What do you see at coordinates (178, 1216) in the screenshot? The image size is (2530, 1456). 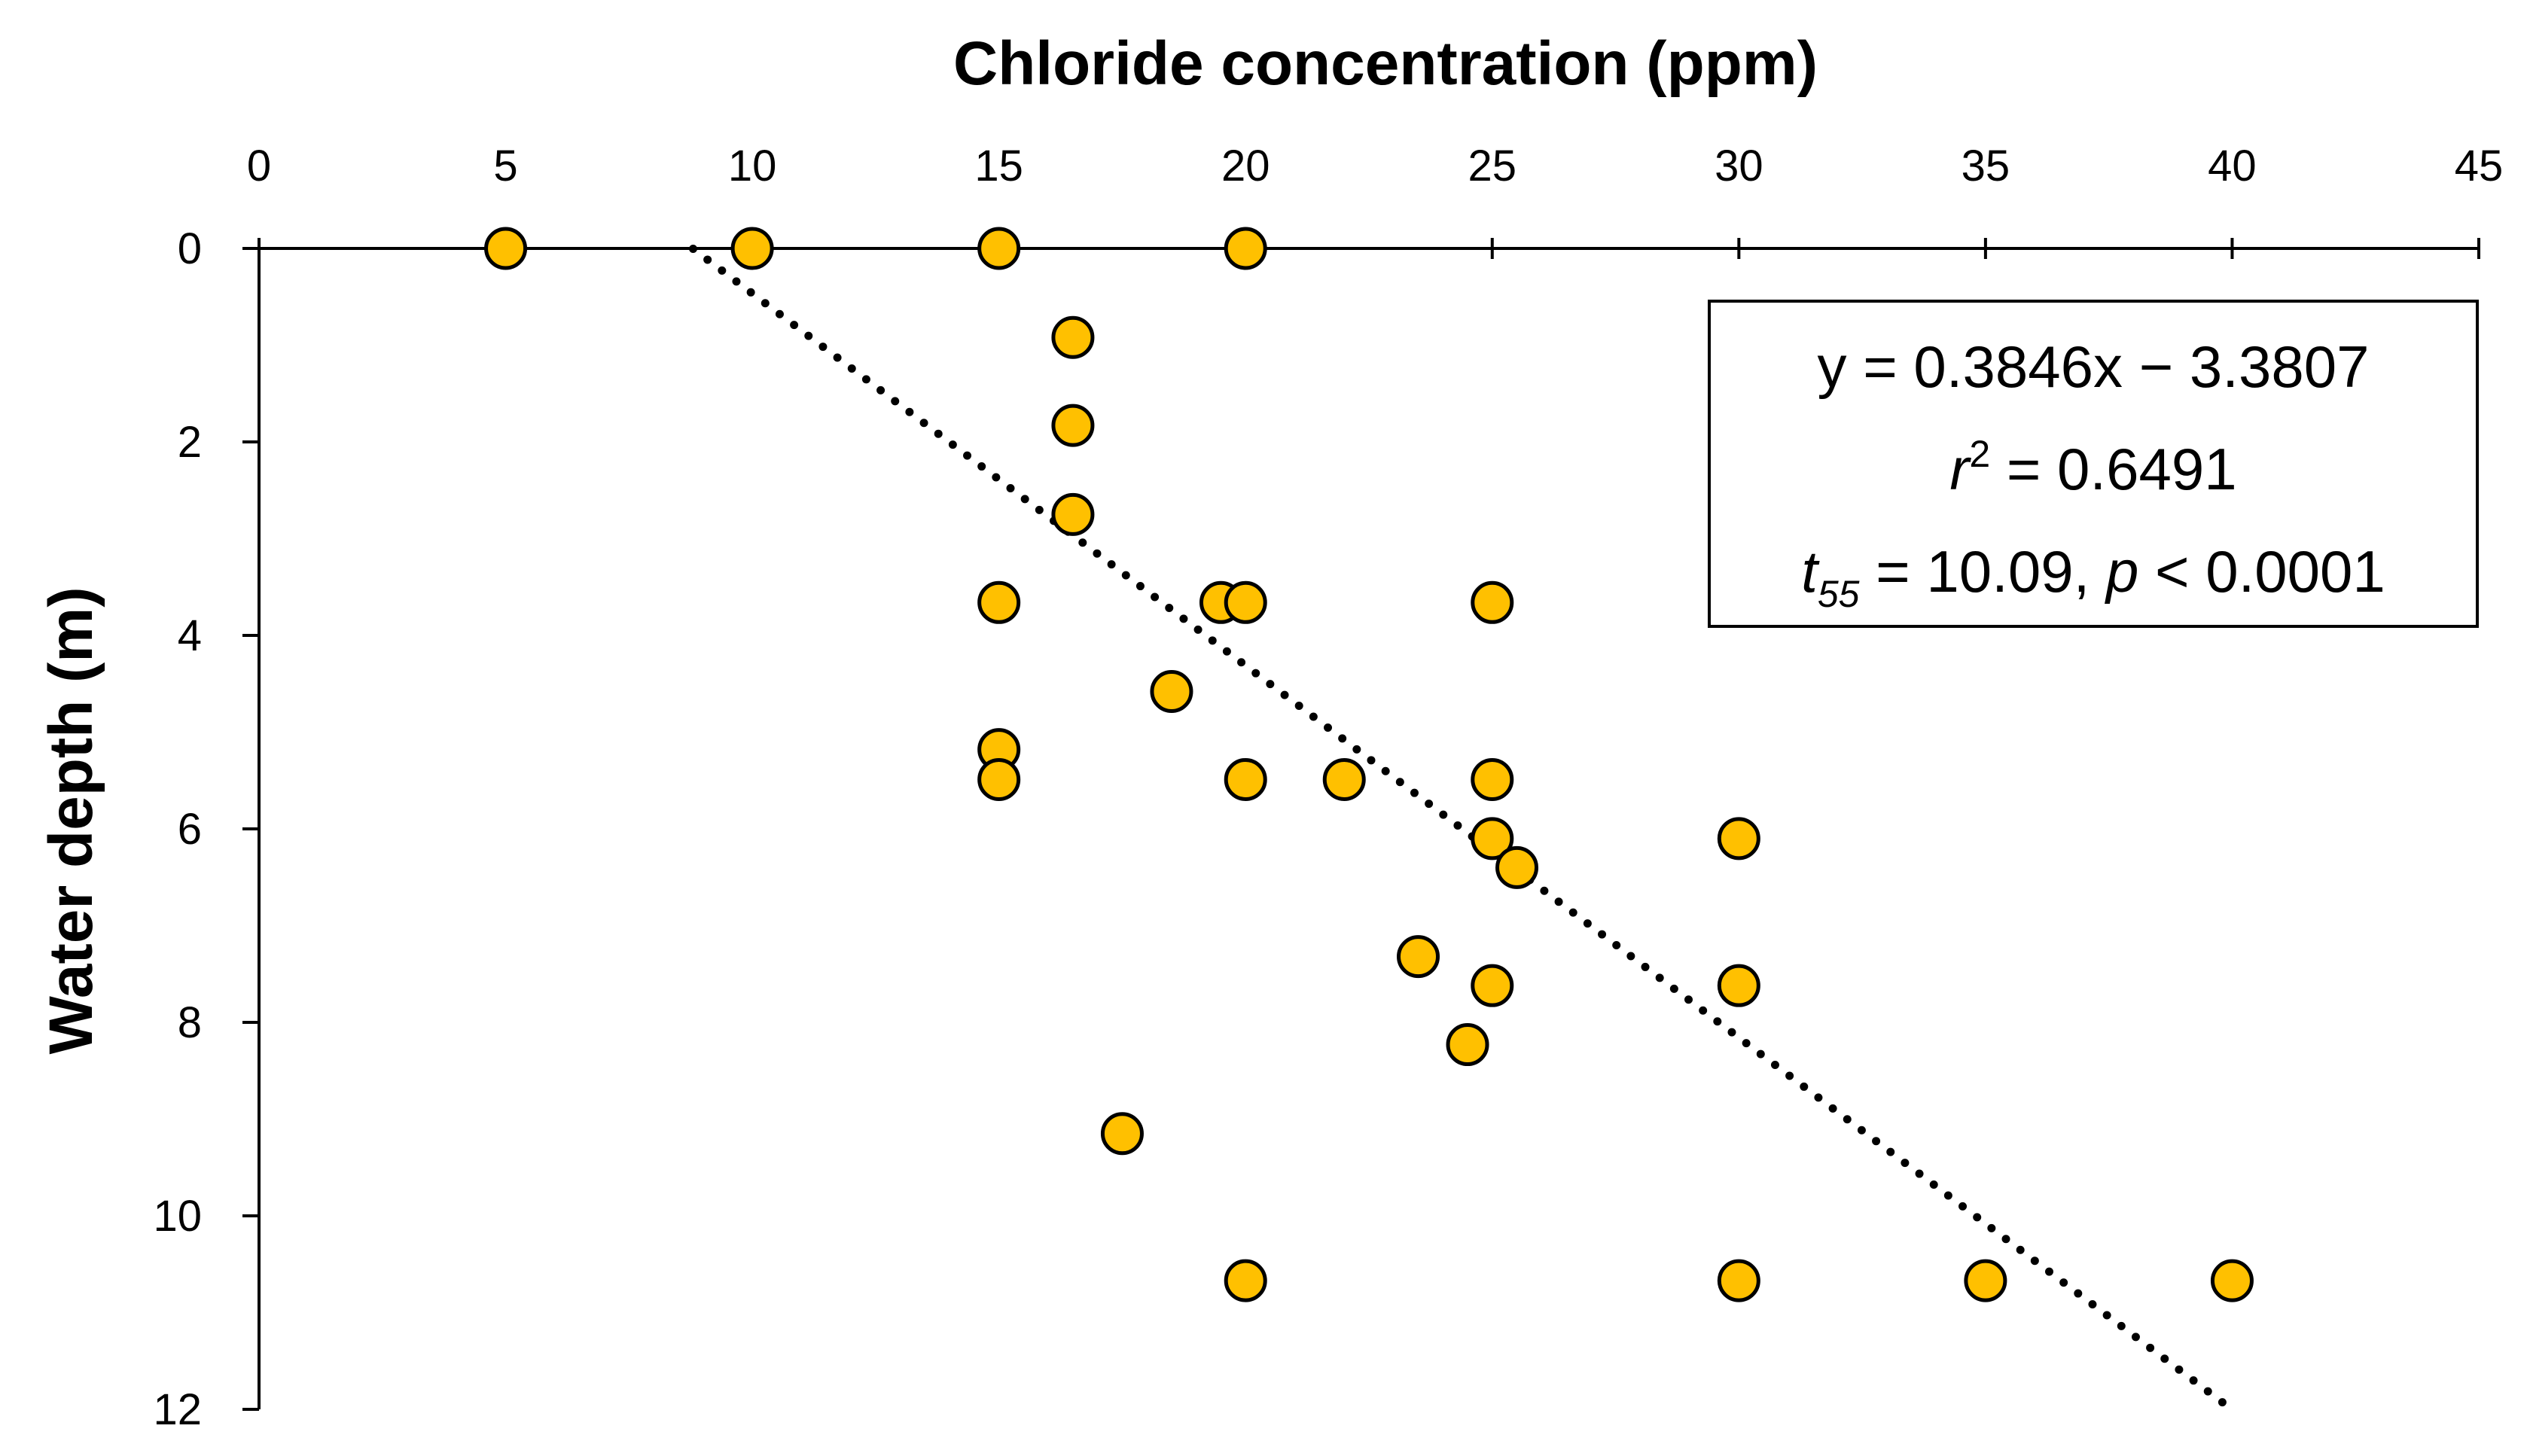 I see `y-tick-label: 10` at bounding box center [178, 1216].